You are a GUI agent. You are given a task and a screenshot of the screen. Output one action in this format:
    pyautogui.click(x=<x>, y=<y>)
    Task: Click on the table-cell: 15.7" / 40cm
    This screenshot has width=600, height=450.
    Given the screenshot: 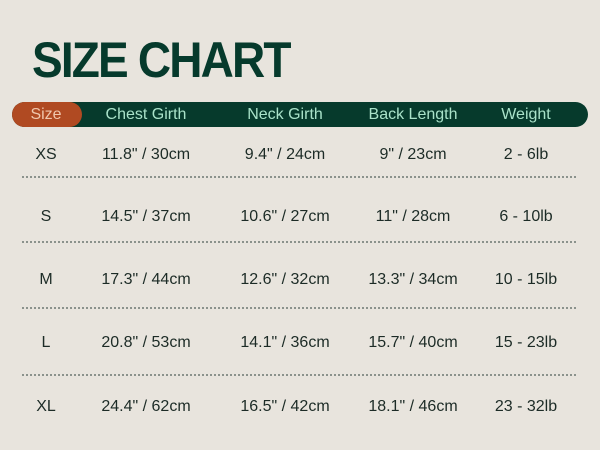 What is the action you would take?
    pyautogui.click(x=413, y=342)
    